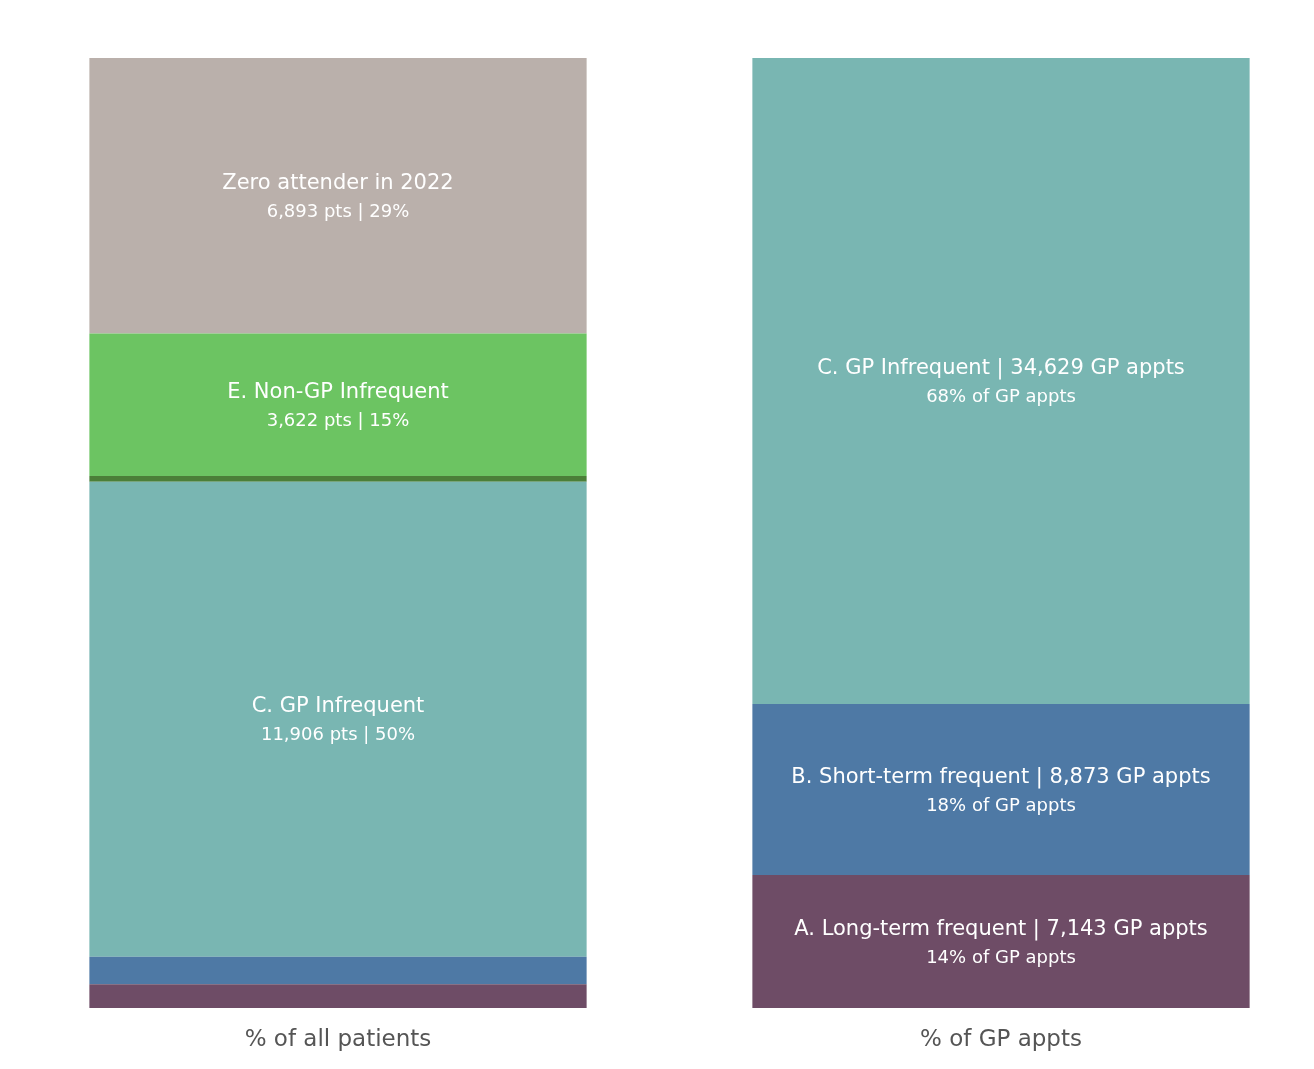  Describe the element at coordinates (338, 419) in the screenshot. I see `data-label: 3,622 pts | 15%` at that location.